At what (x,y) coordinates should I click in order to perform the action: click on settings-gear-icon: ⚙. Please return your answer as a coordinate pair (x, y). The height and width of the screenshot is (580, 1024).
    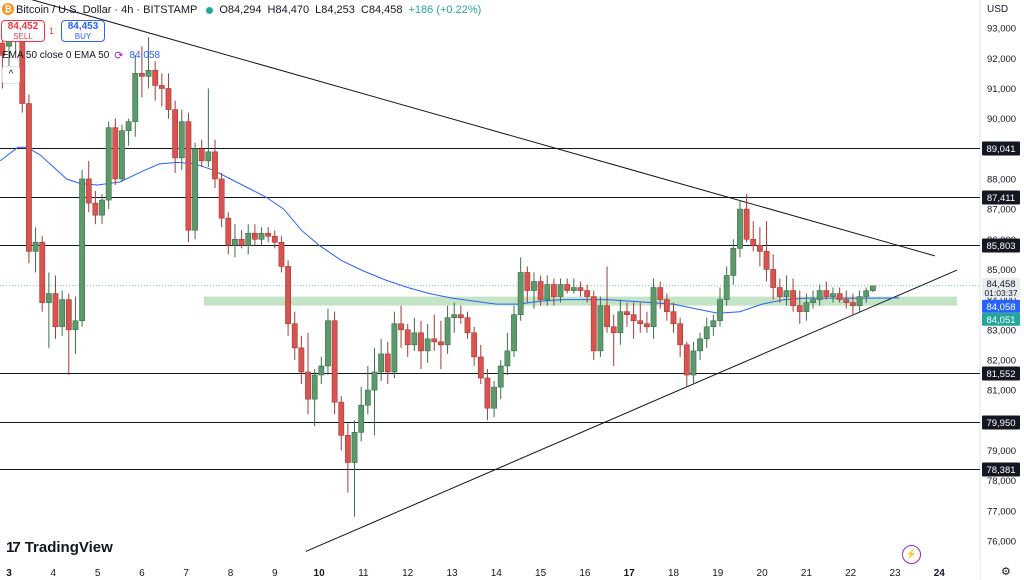
    Looking at the image, I should click on (1006, 572).